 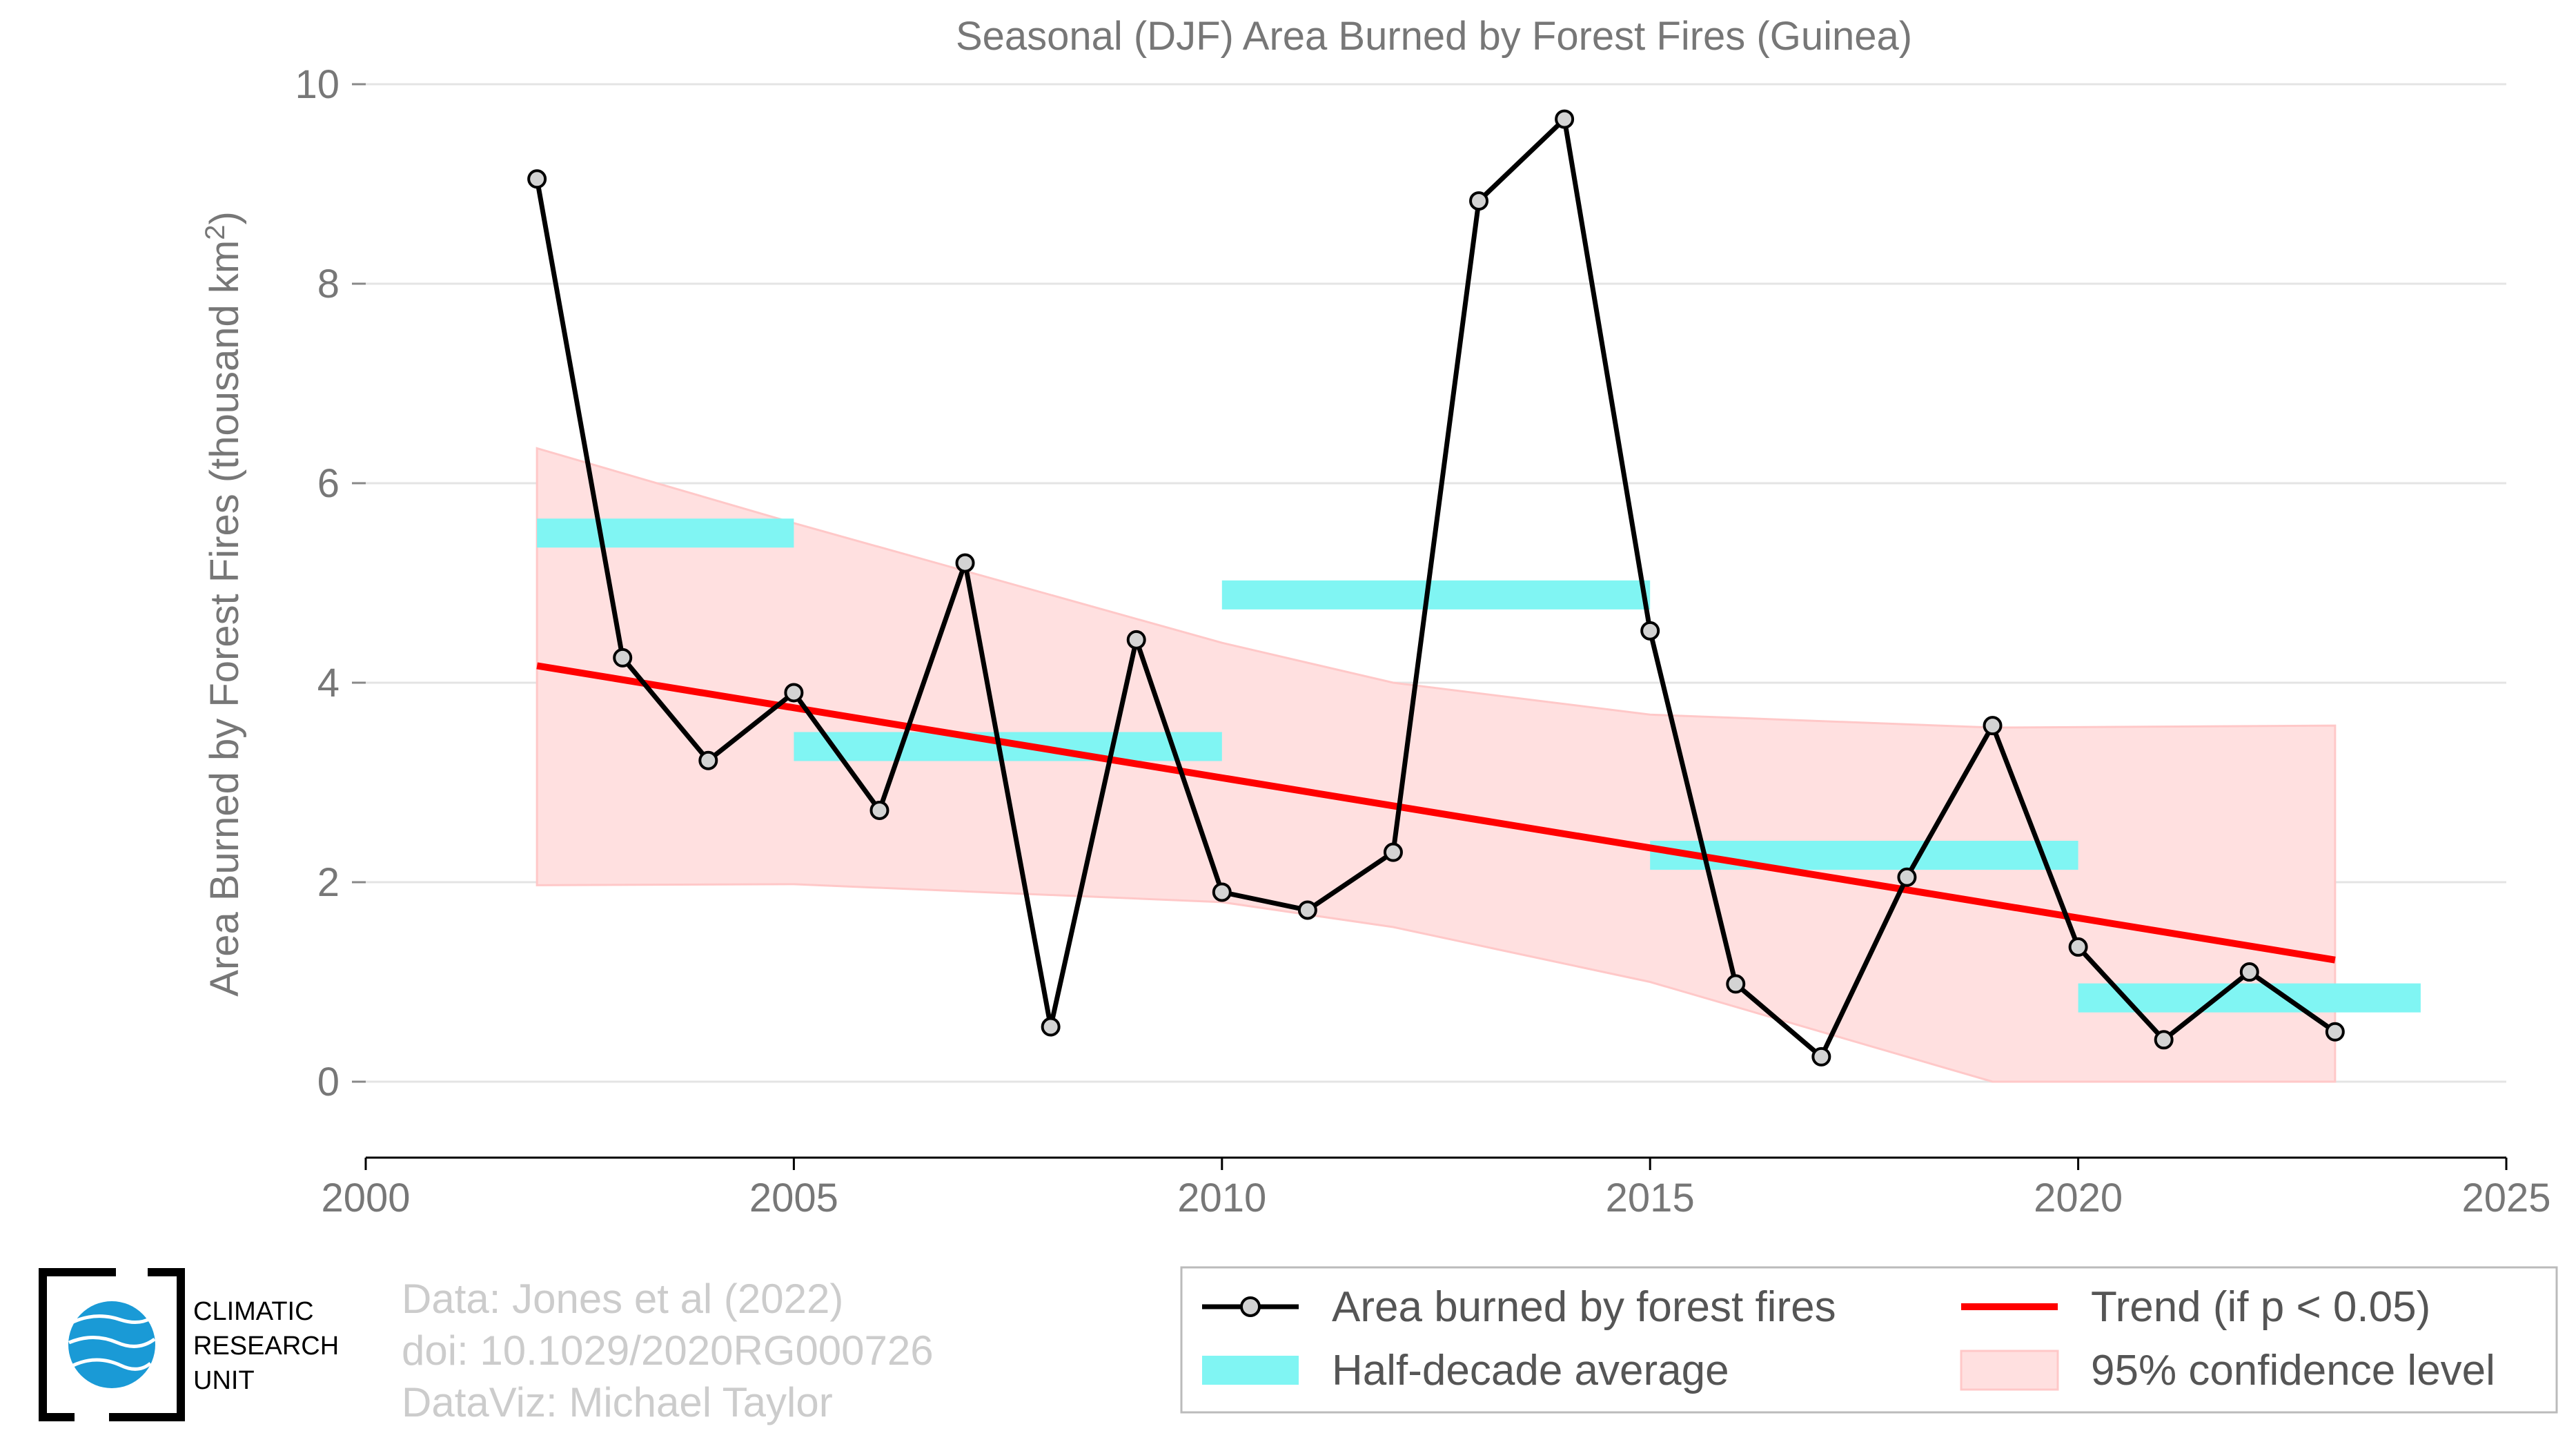 What do you see at coordinates (189, 1344) in the screenshot?
I see `cru-logo: CLIMATIC RESEARCH UNIT` at bounding box center [189, 1344].